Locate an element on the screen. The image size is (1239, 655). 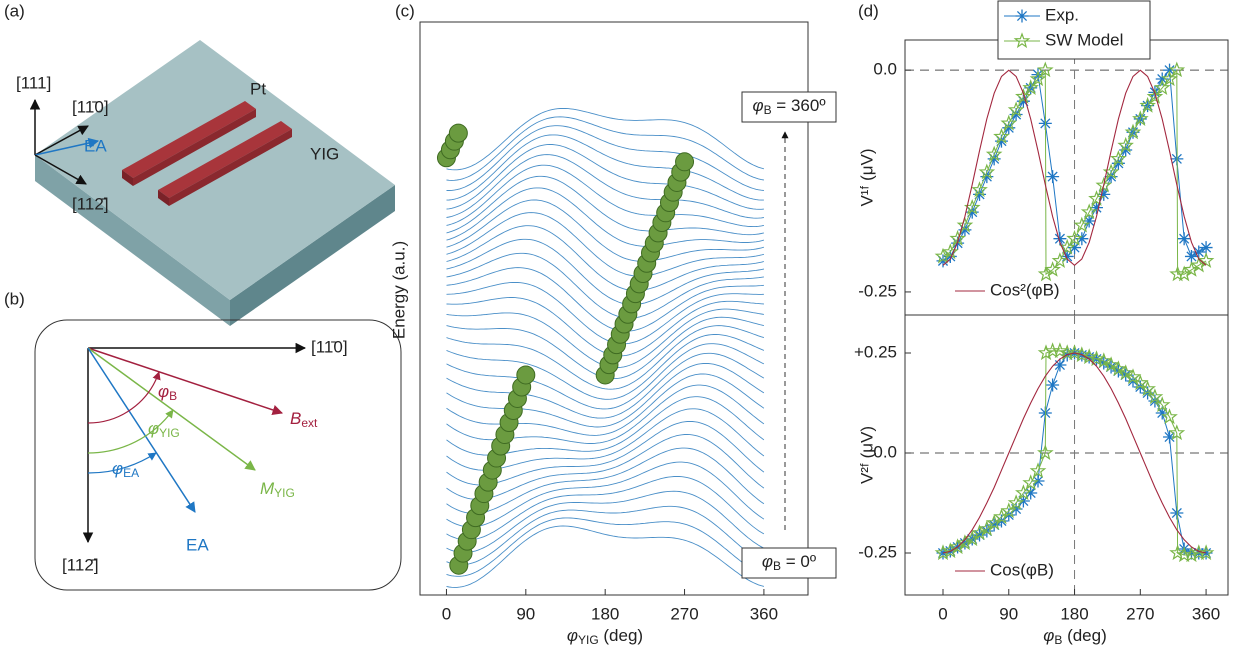
panel-box is located at coordinates (218, 455).